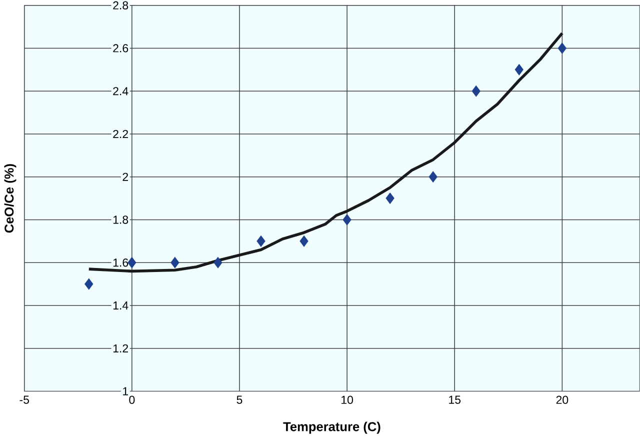 Image resolution: width=640 pixels, height=438 pixels. I want to click on x-axis-title: Temperature (C), so click(331, 428).